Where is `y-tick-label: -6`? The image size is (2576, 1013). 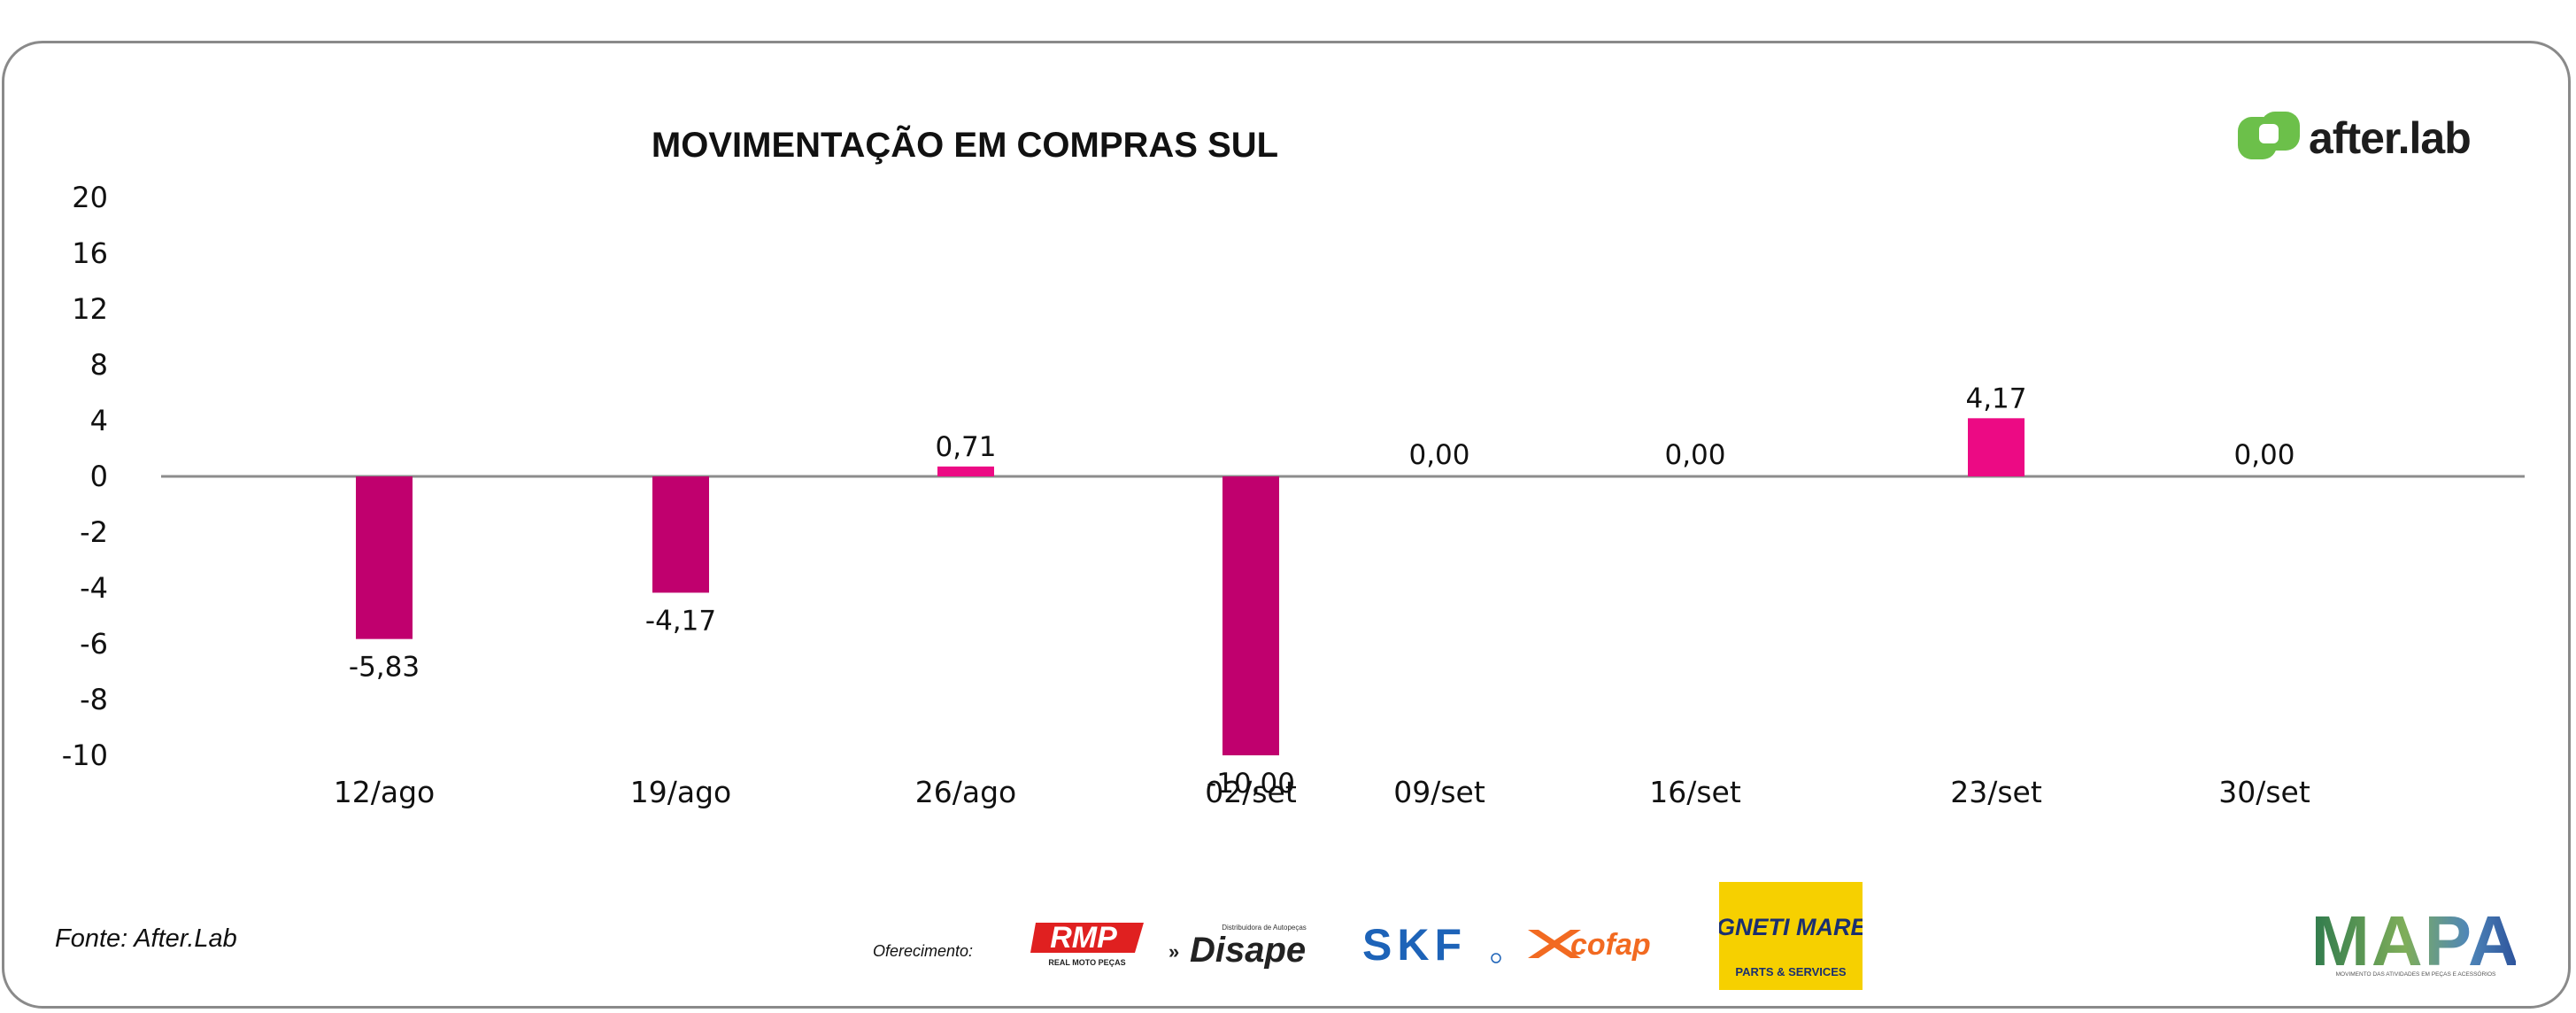 y-tick-label: -6 is located at coordinates (94, 644).